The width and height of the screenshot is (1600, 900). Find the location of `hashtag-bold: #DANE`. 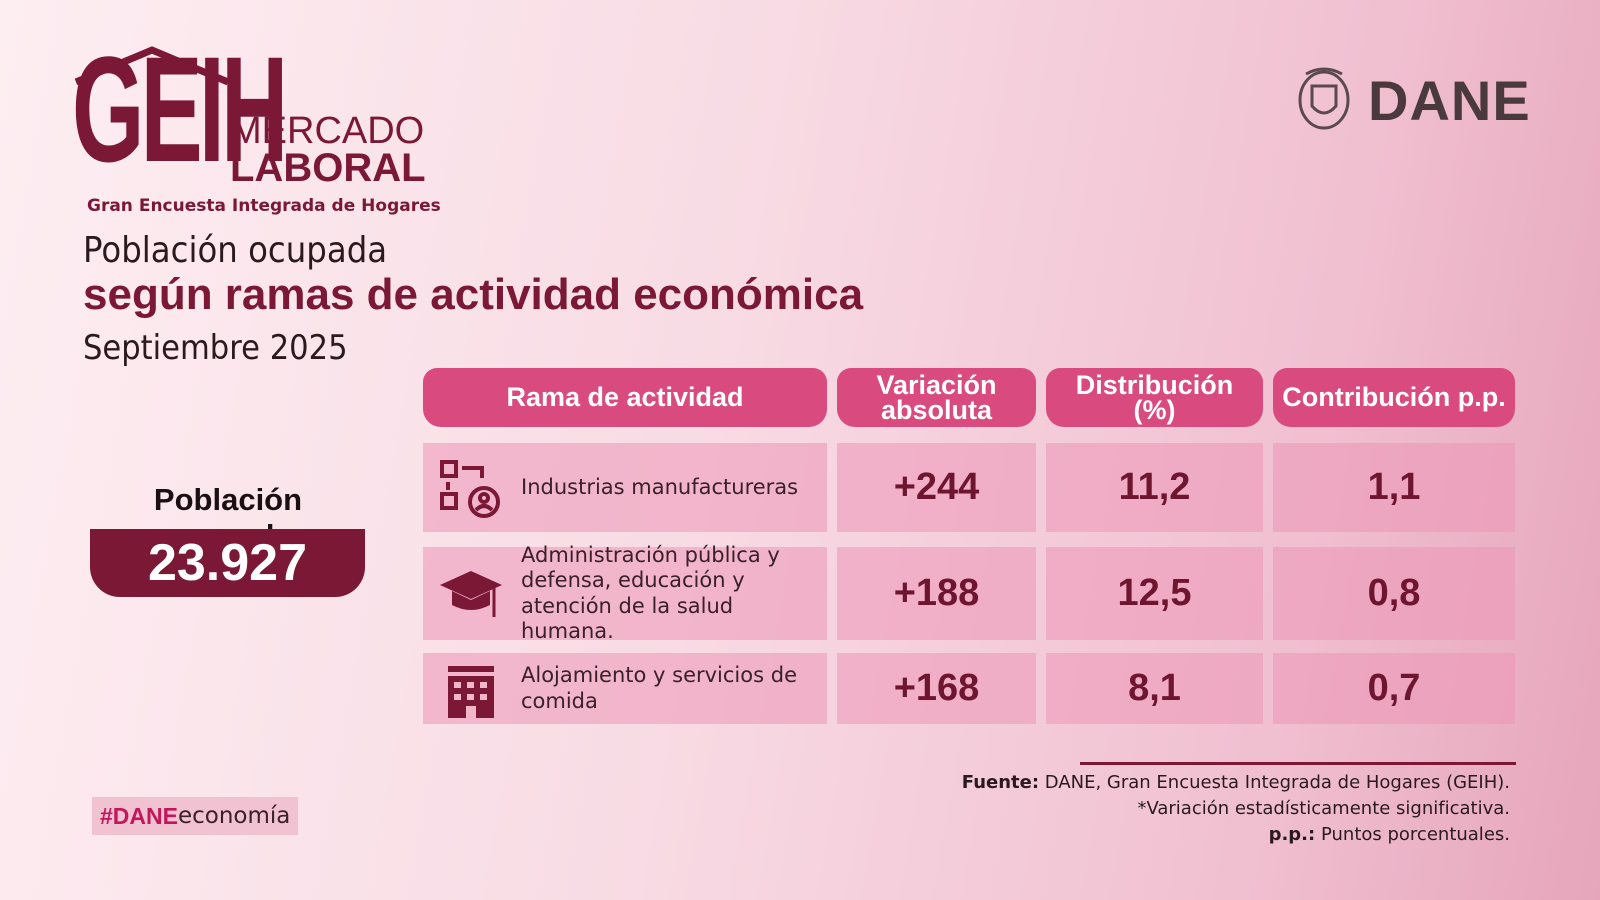

hashtag-bold: #DANE is located at coordinates (139, 815).